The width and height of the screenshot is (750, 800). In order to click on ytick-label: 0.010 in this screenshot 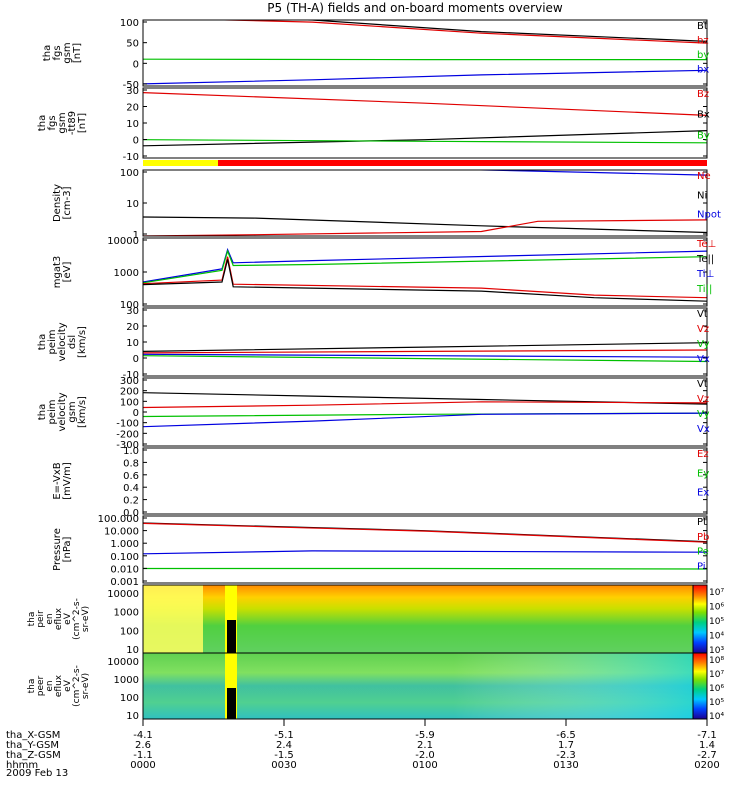, I will do `click(124, 569)`.